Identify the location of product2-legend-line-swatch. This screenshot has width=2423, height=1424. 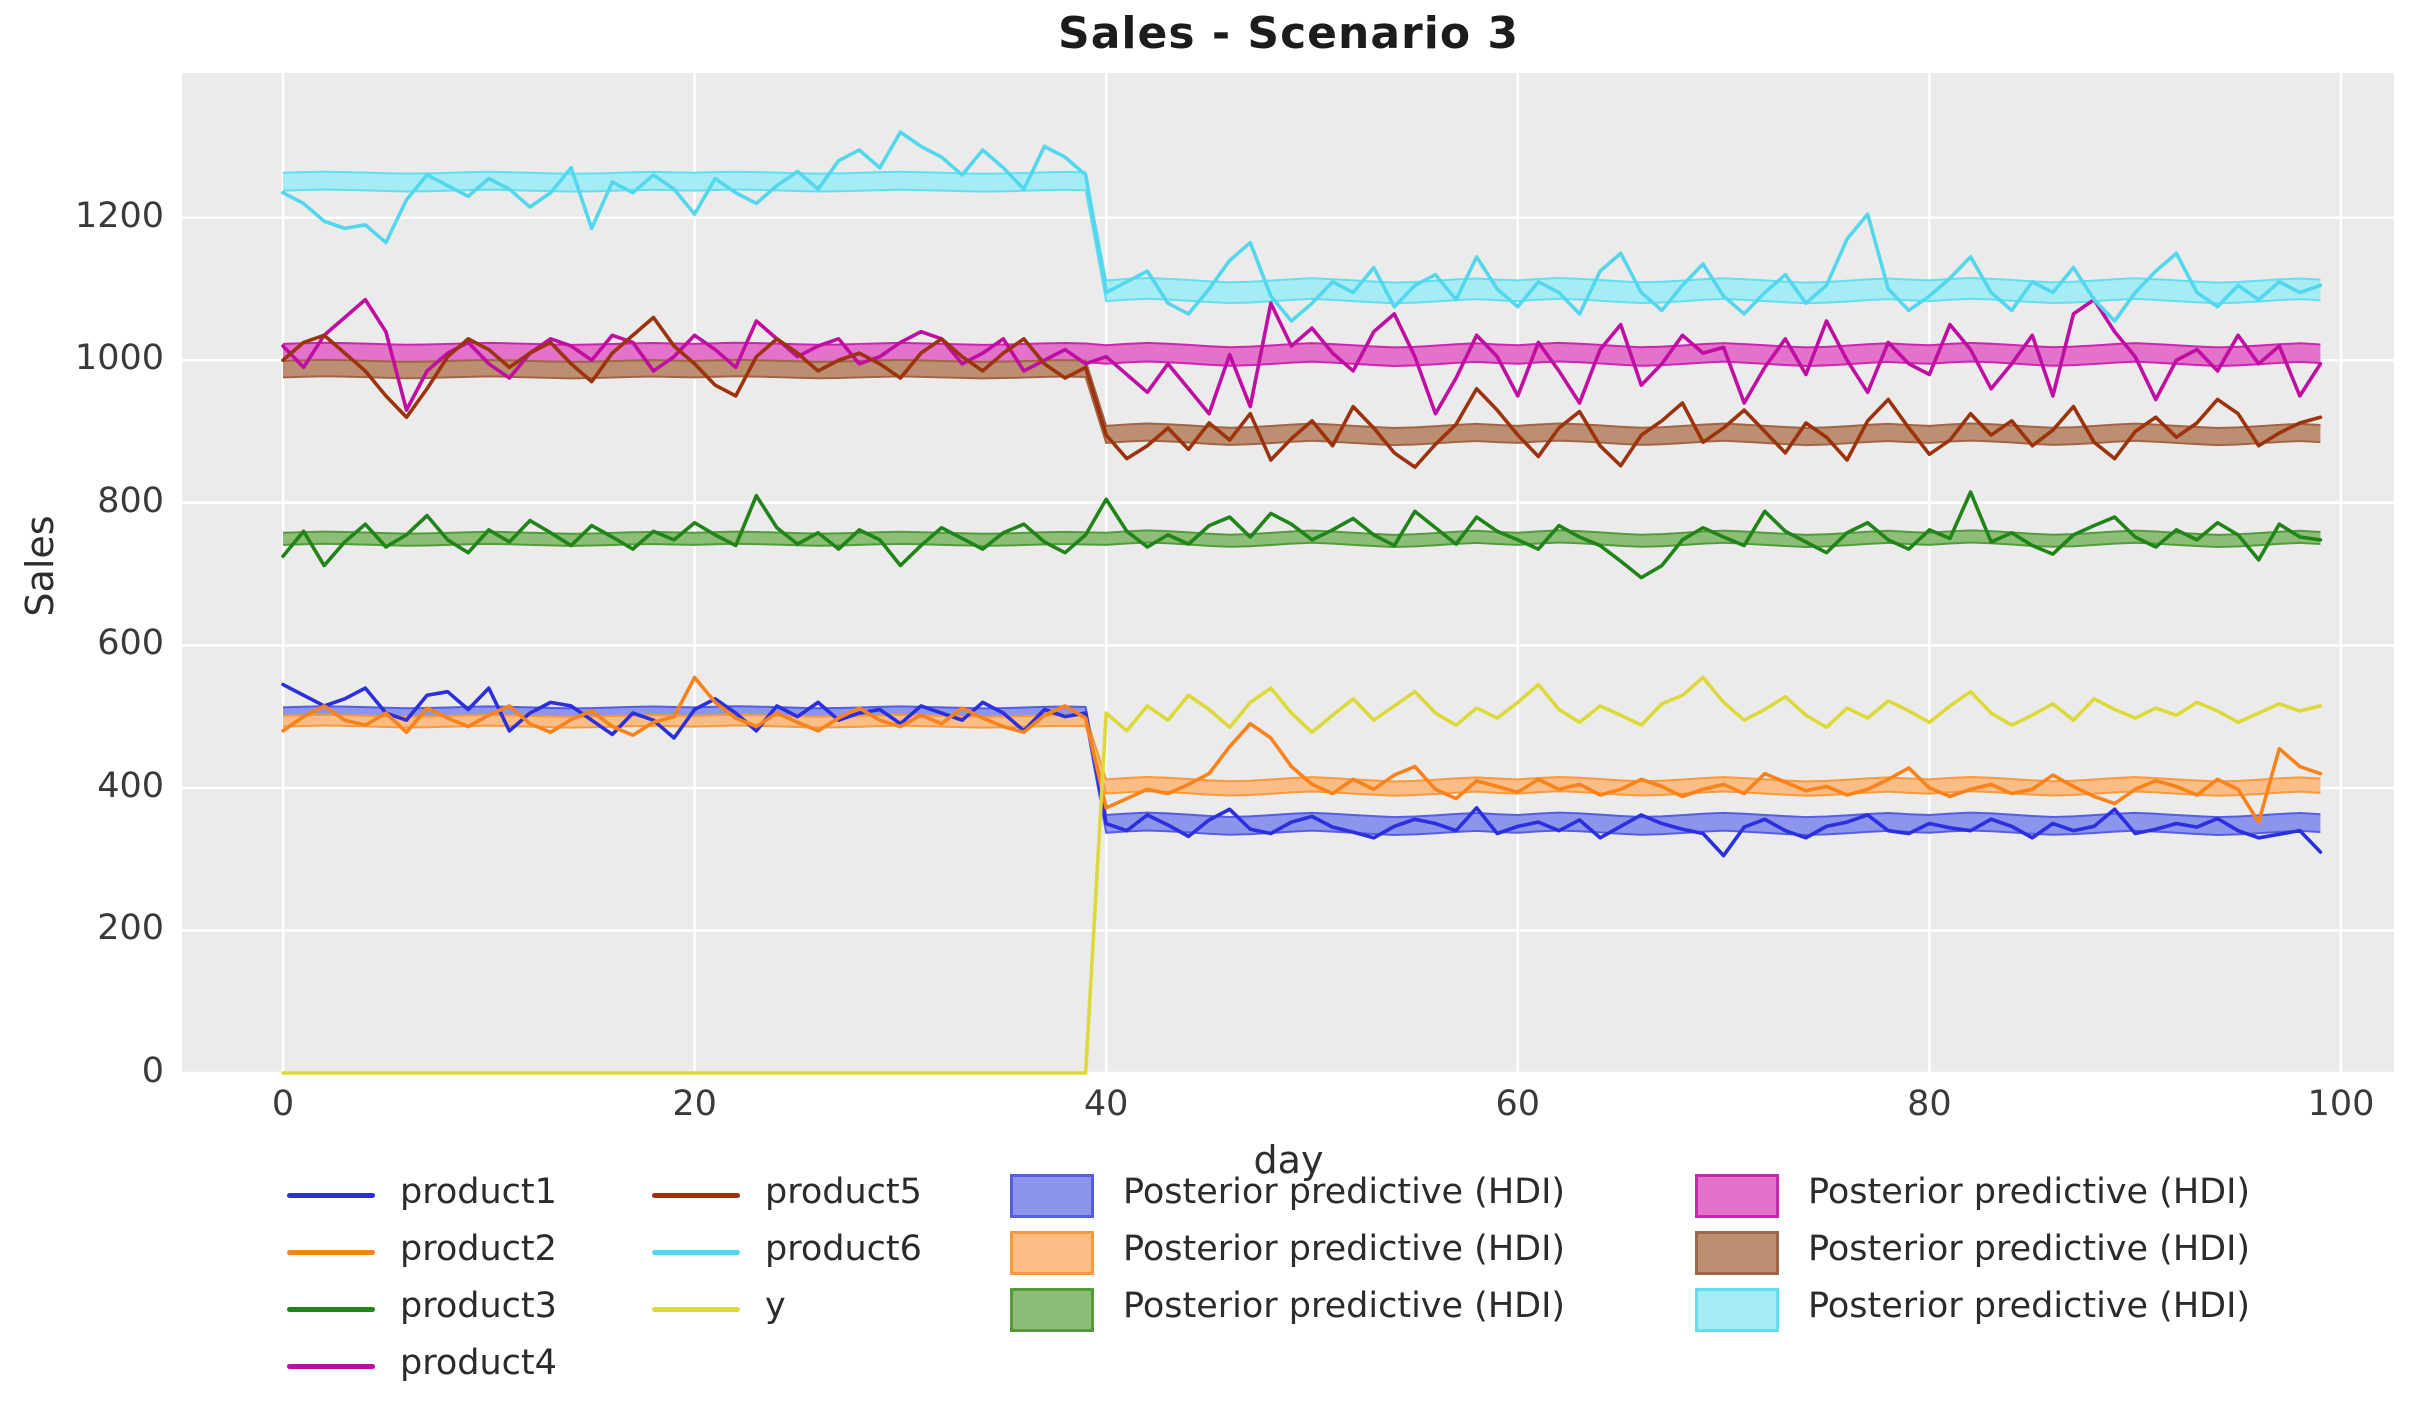
(331, 1252).